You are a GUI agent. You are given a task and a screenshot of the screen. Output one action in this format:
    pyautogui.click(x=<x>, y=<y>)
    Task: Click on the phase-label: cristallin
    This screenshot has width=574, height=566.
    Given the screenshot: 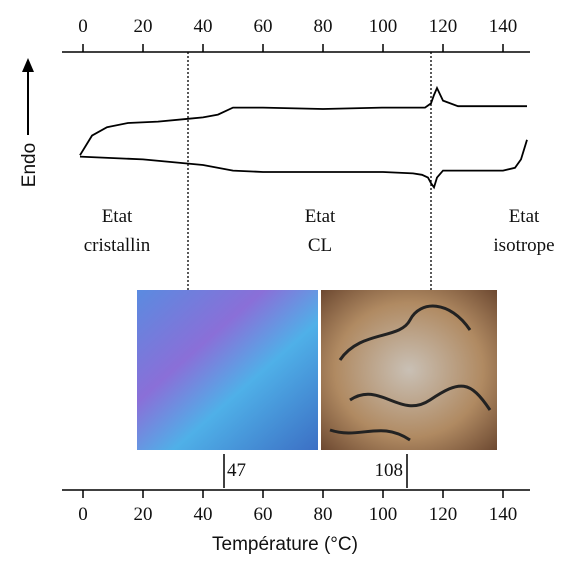 What is the action you would take?
    pyautogui.click(x=117, y=245)
    